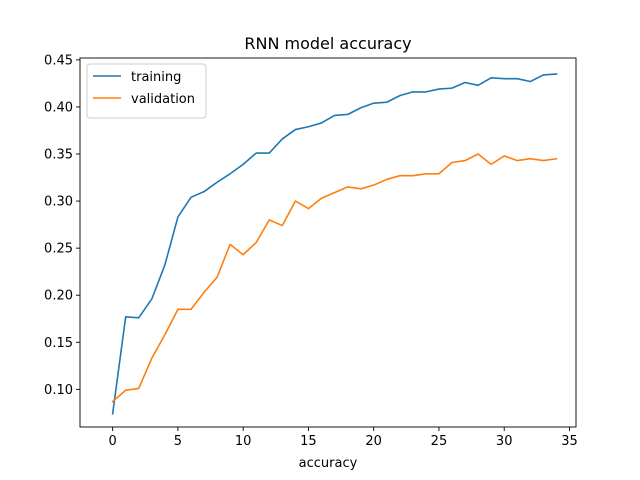 The height and width of the screenshot is (480, 640). Describe the element at coordinates (58, 107) in the screenshot. I see `y-tick-label: 0.40` at that location.